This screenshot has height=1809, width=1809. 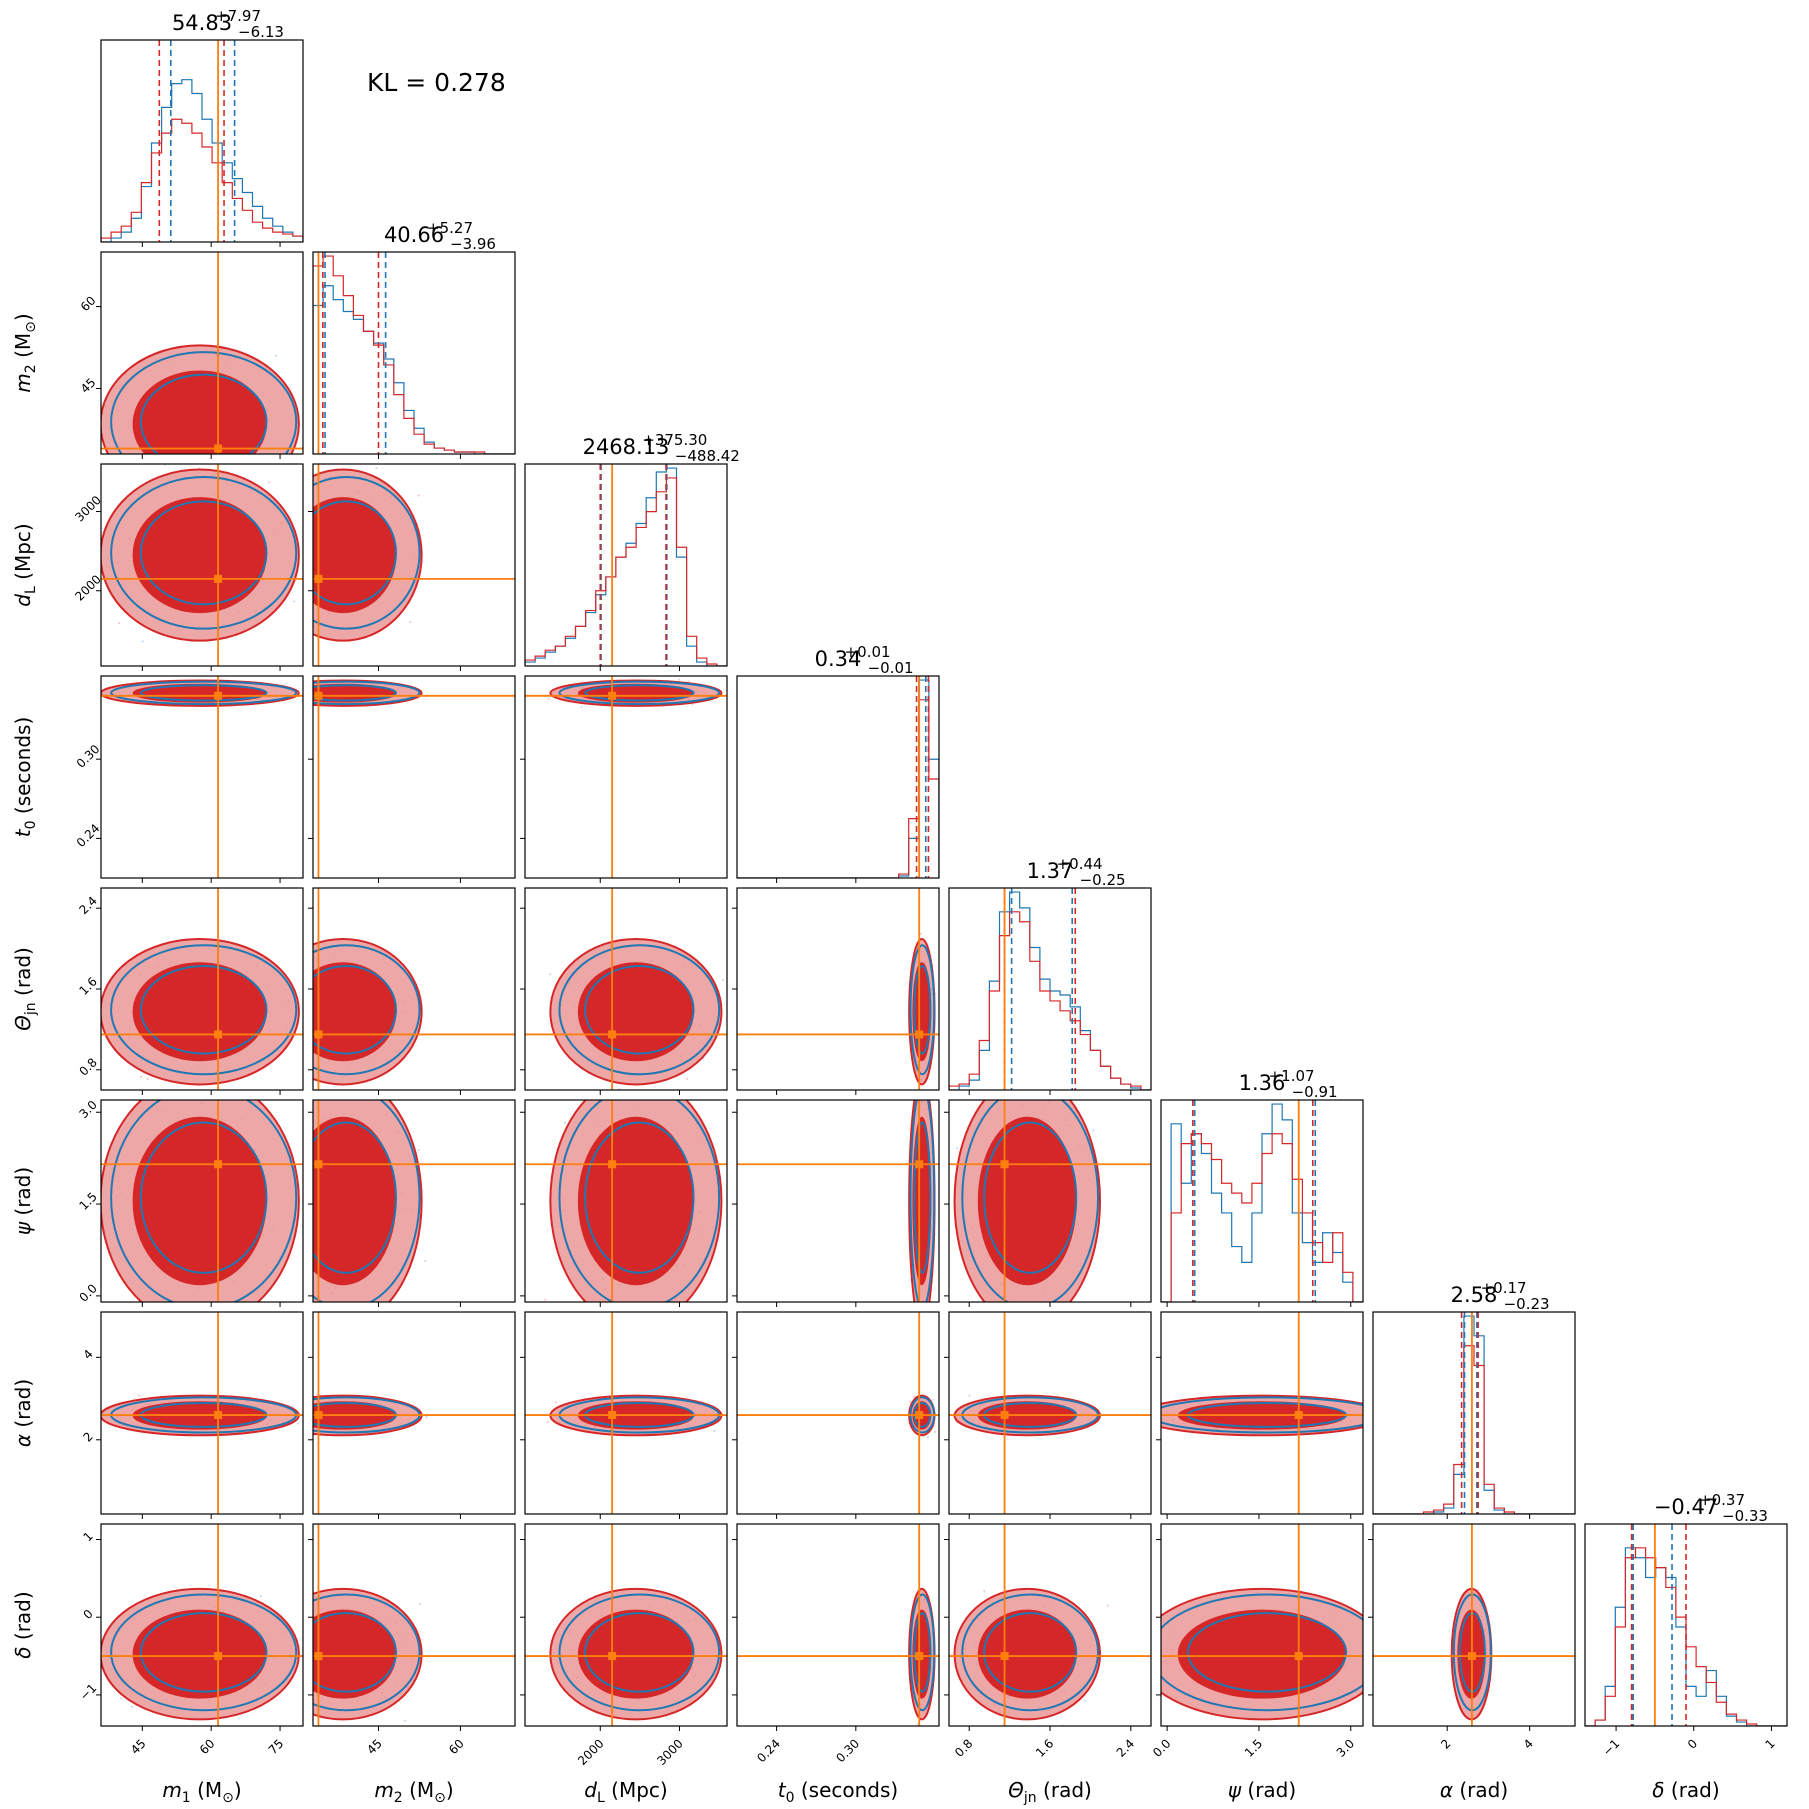 I want to click on panel-theta-hist, so click(x=1050, y=989).